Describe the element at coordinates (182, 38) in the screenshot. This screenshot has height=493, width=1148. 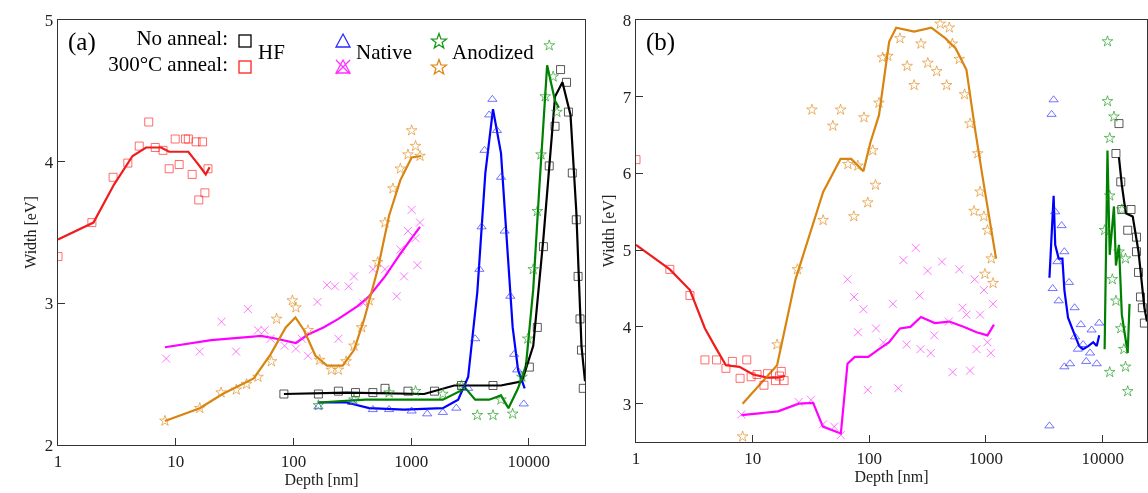
I see `annotation: No anneal:` at that location.